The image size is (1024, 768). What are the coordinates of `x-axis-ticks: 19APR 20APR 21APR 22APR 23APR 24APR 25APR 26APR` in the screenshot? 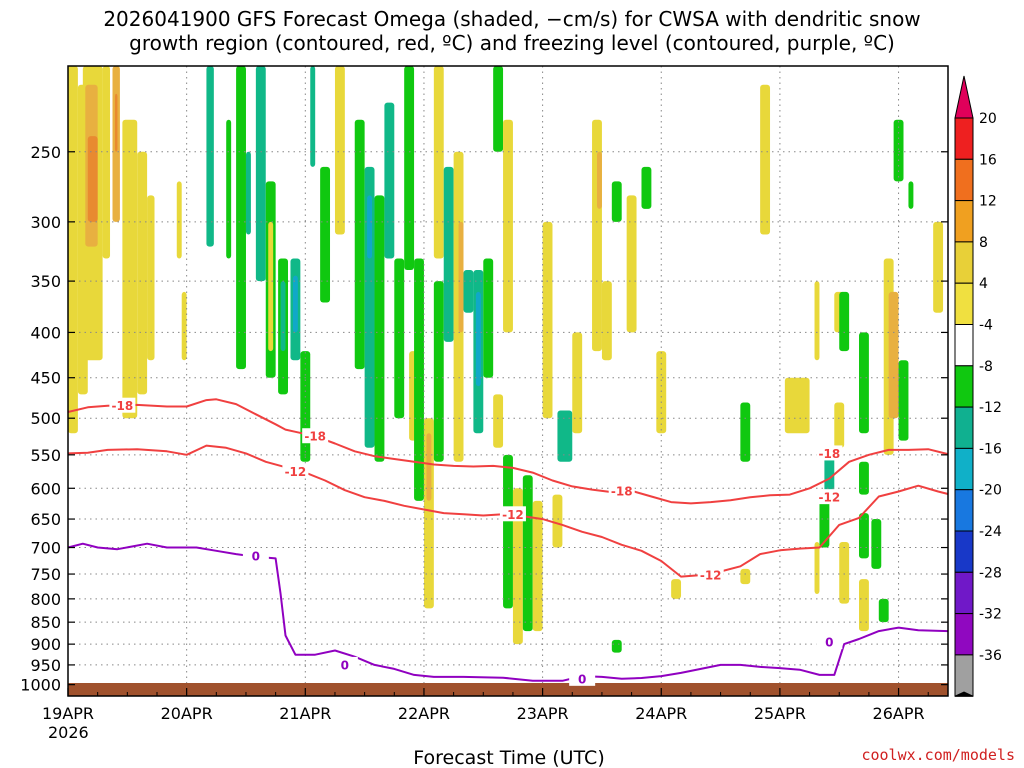 It's located at (485, 705).